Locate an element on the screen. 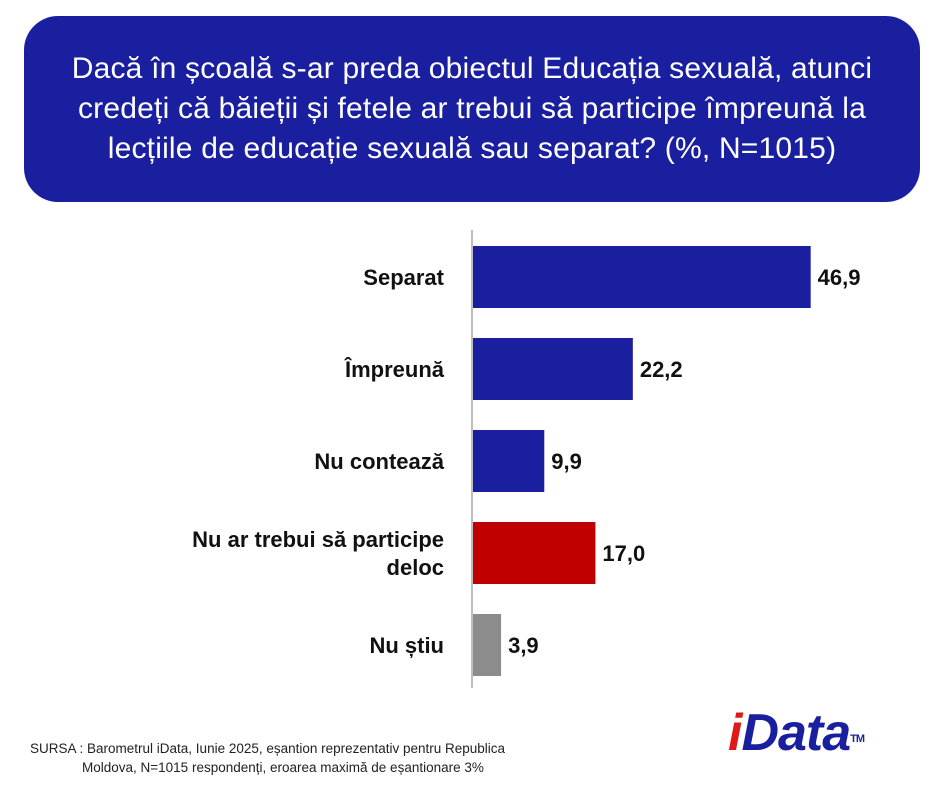 This screenshot has height=800, width=946. value-label-4: 3,9 is located at coordinates (523, 645).